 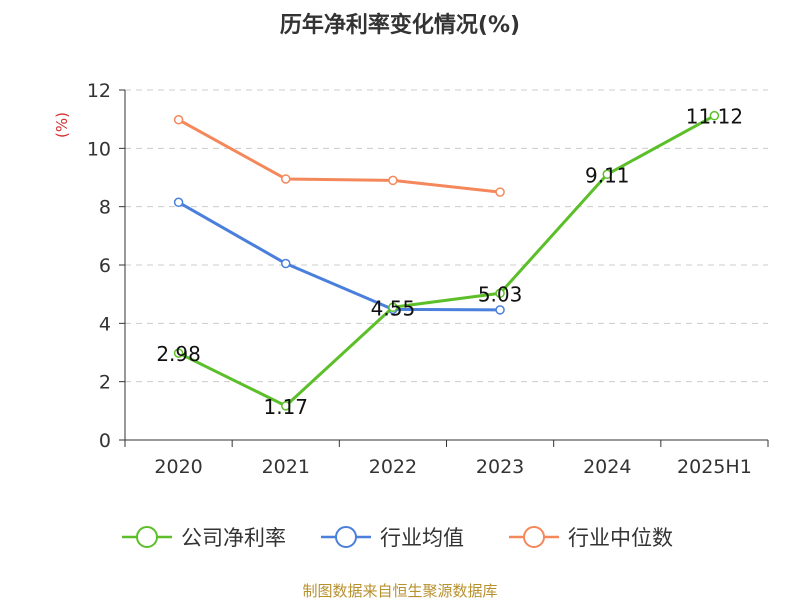 What do you see at coordinates (422, 538) in the screenshot?
I see `legend-label: 行业均值` at bounding box center [422, 538].